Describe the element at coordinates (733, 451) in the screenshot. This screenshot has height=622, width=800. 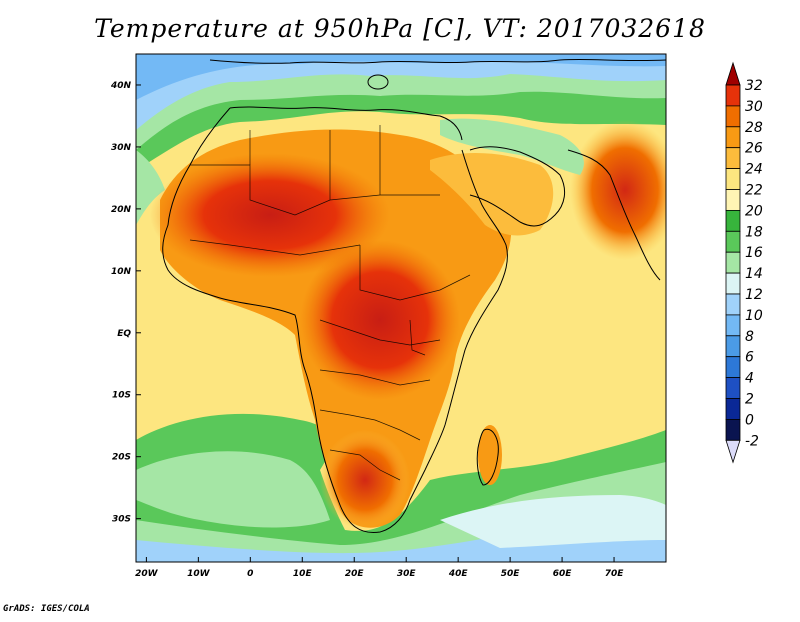
I see `colorbar-bottom-arrow` at that location.